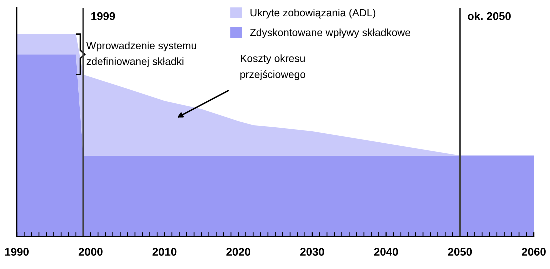  What do you see at coordinates (141, 55) in the screenshot?
I see `annotation: Wprowadzenie systemu zdefiniowanej składki` at bounding box center [141, 55].